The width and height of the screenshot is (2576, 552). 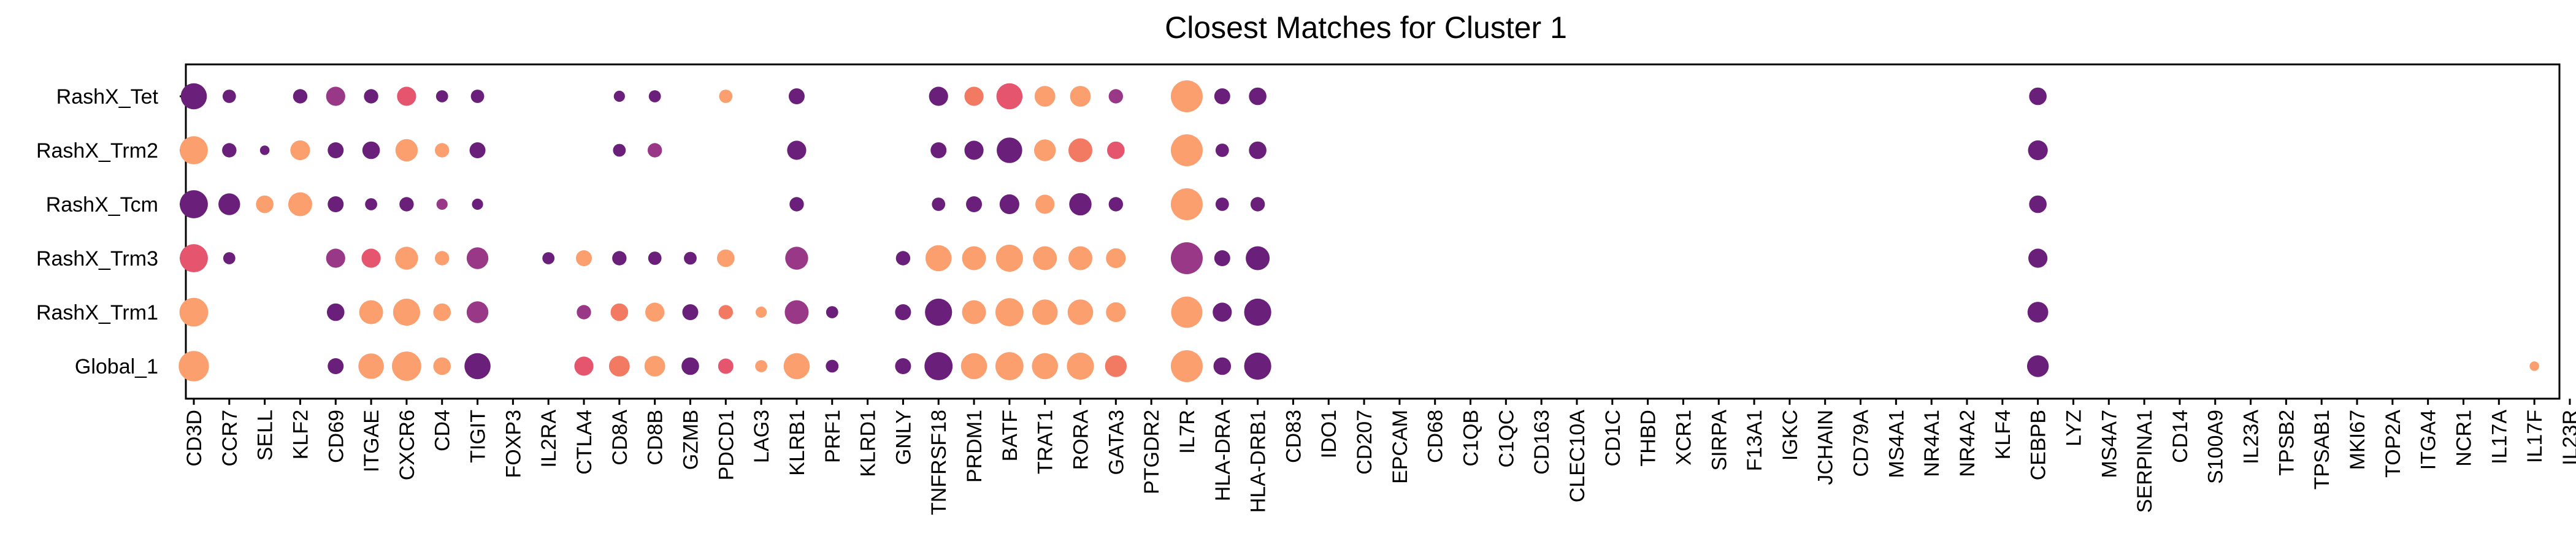 What do you see at coordinates (116, 366) in the screenshot?
I see `row-label: Global_1` at bounding box center [116, 366].